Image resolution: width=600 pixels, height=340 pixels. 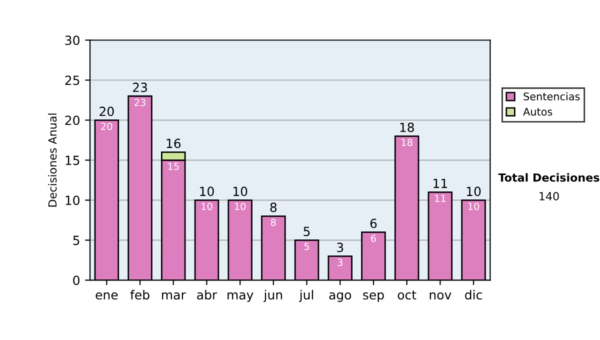 What do you see at coordinates (407, 142) in the screenshot?
I see `data-label: 18` at bounding box center [407, 142].